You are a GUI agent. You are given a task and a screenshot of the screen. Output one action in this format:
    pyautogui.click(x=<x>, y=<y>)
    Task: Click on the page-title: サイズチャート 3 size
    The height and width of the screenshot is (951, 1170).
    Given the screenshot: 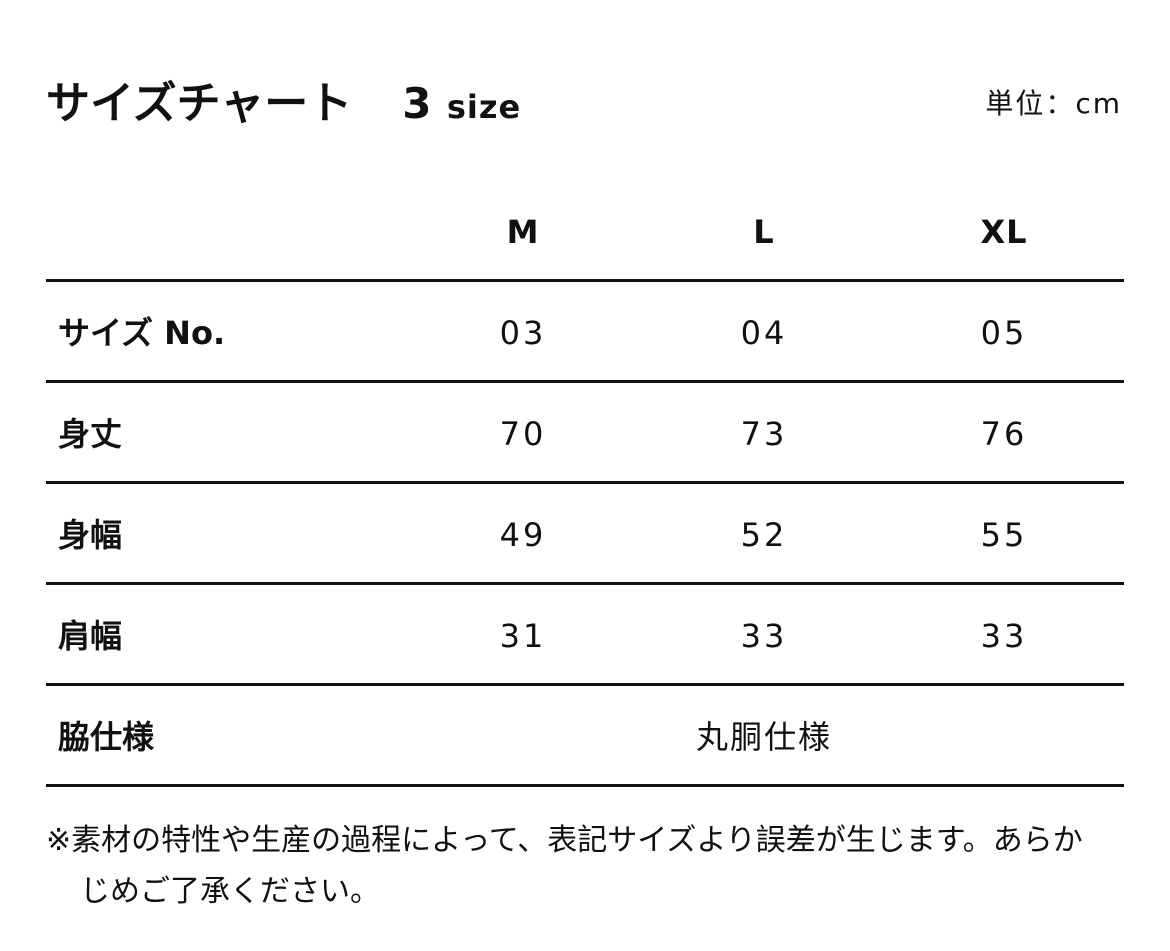 What is the action you would take?
    pyautogui.click(x=283, y=105)
    